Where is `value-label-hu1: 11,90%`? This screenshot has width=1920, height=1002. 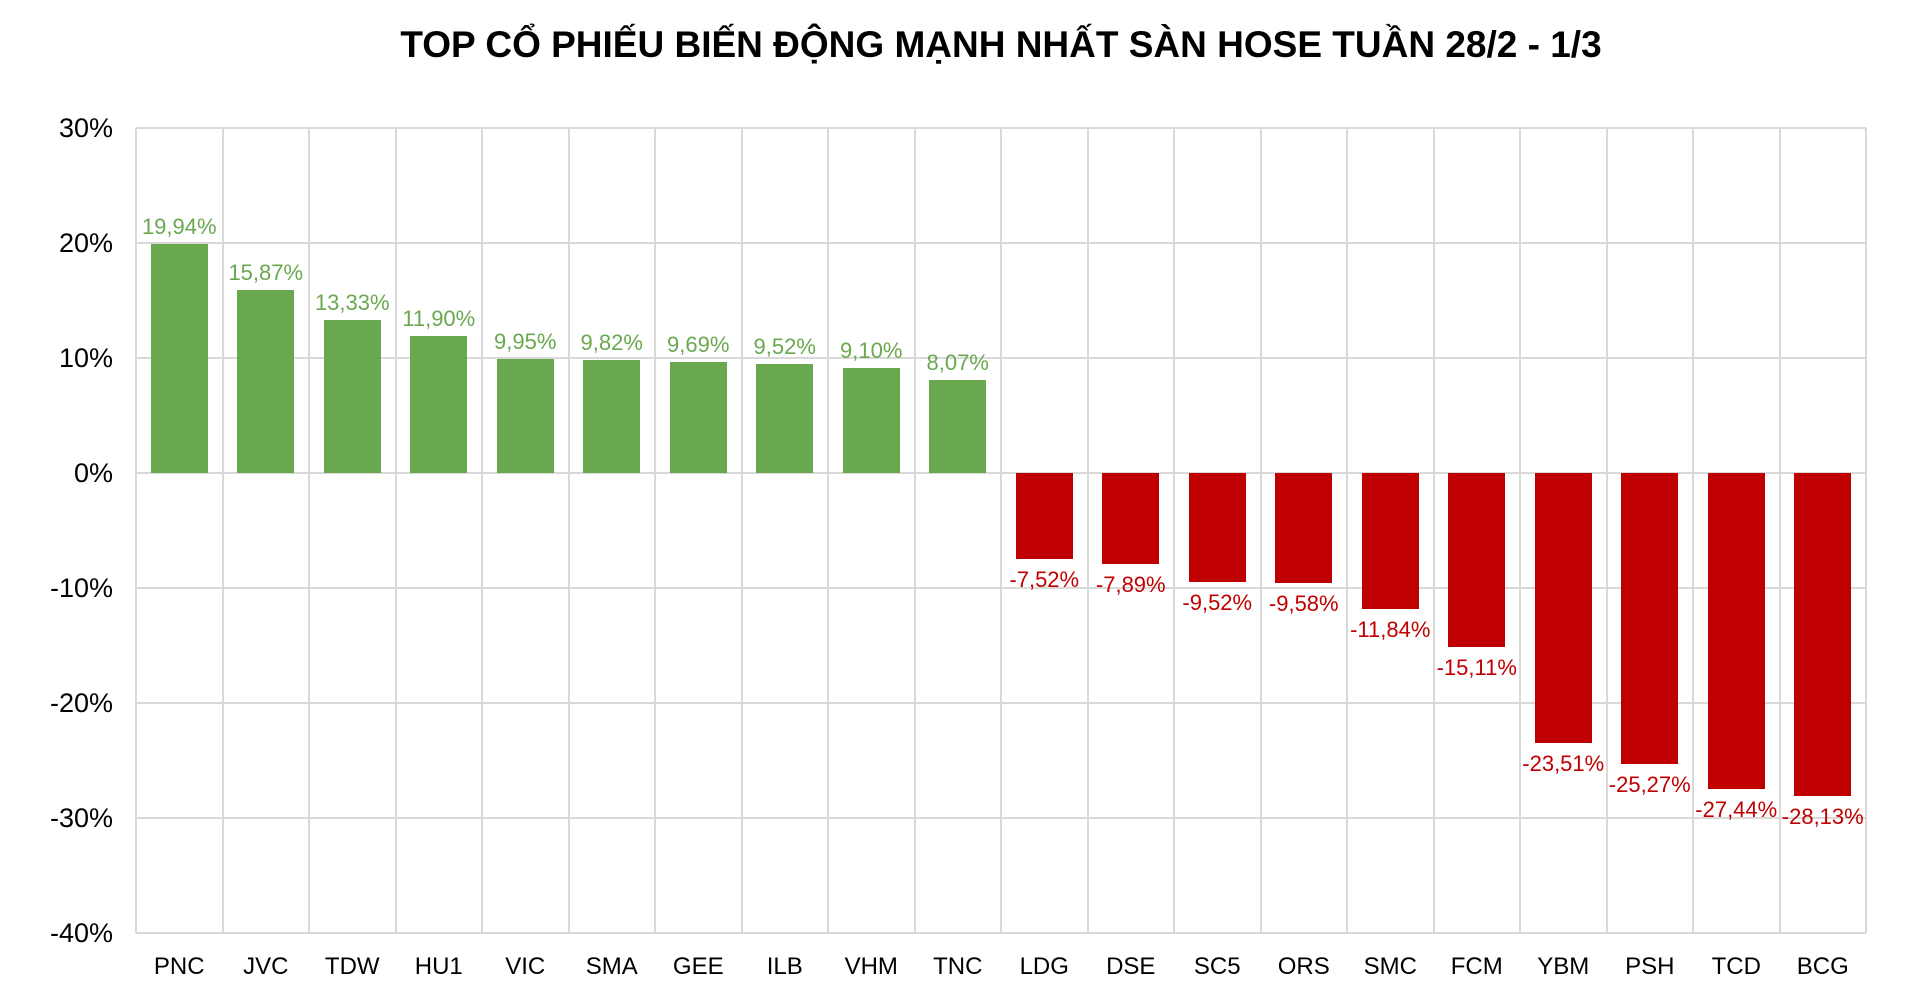 value-label-hu1: 11,90% is located at coordinates (439, 319).